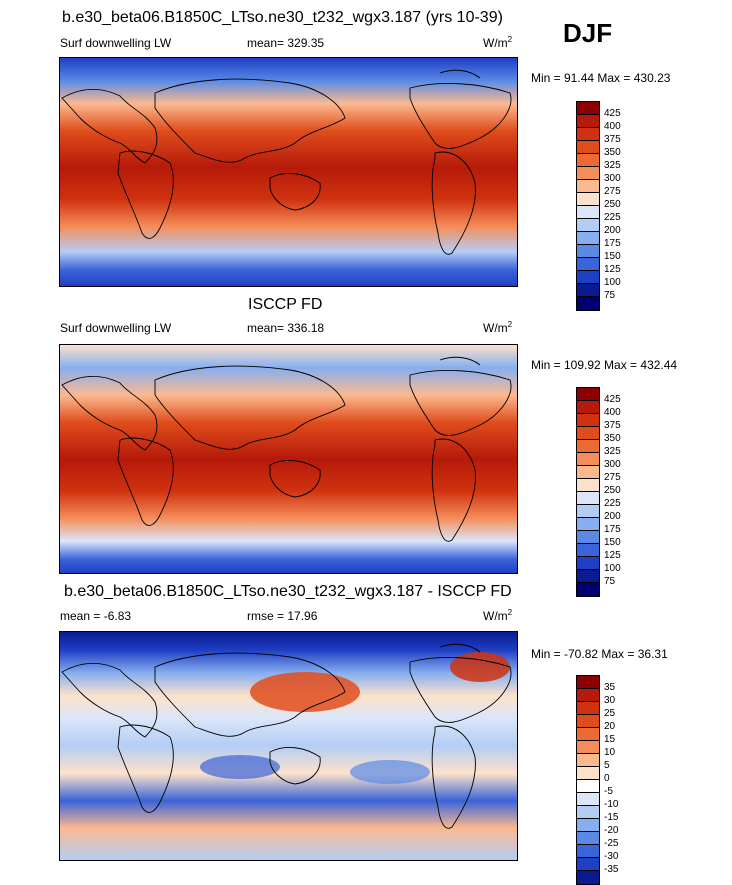 This screenshot has width=732, height=885. Describe the element at coordinates (610, 700) in the screenshot. I see `colorbar-label: 30` at that location.